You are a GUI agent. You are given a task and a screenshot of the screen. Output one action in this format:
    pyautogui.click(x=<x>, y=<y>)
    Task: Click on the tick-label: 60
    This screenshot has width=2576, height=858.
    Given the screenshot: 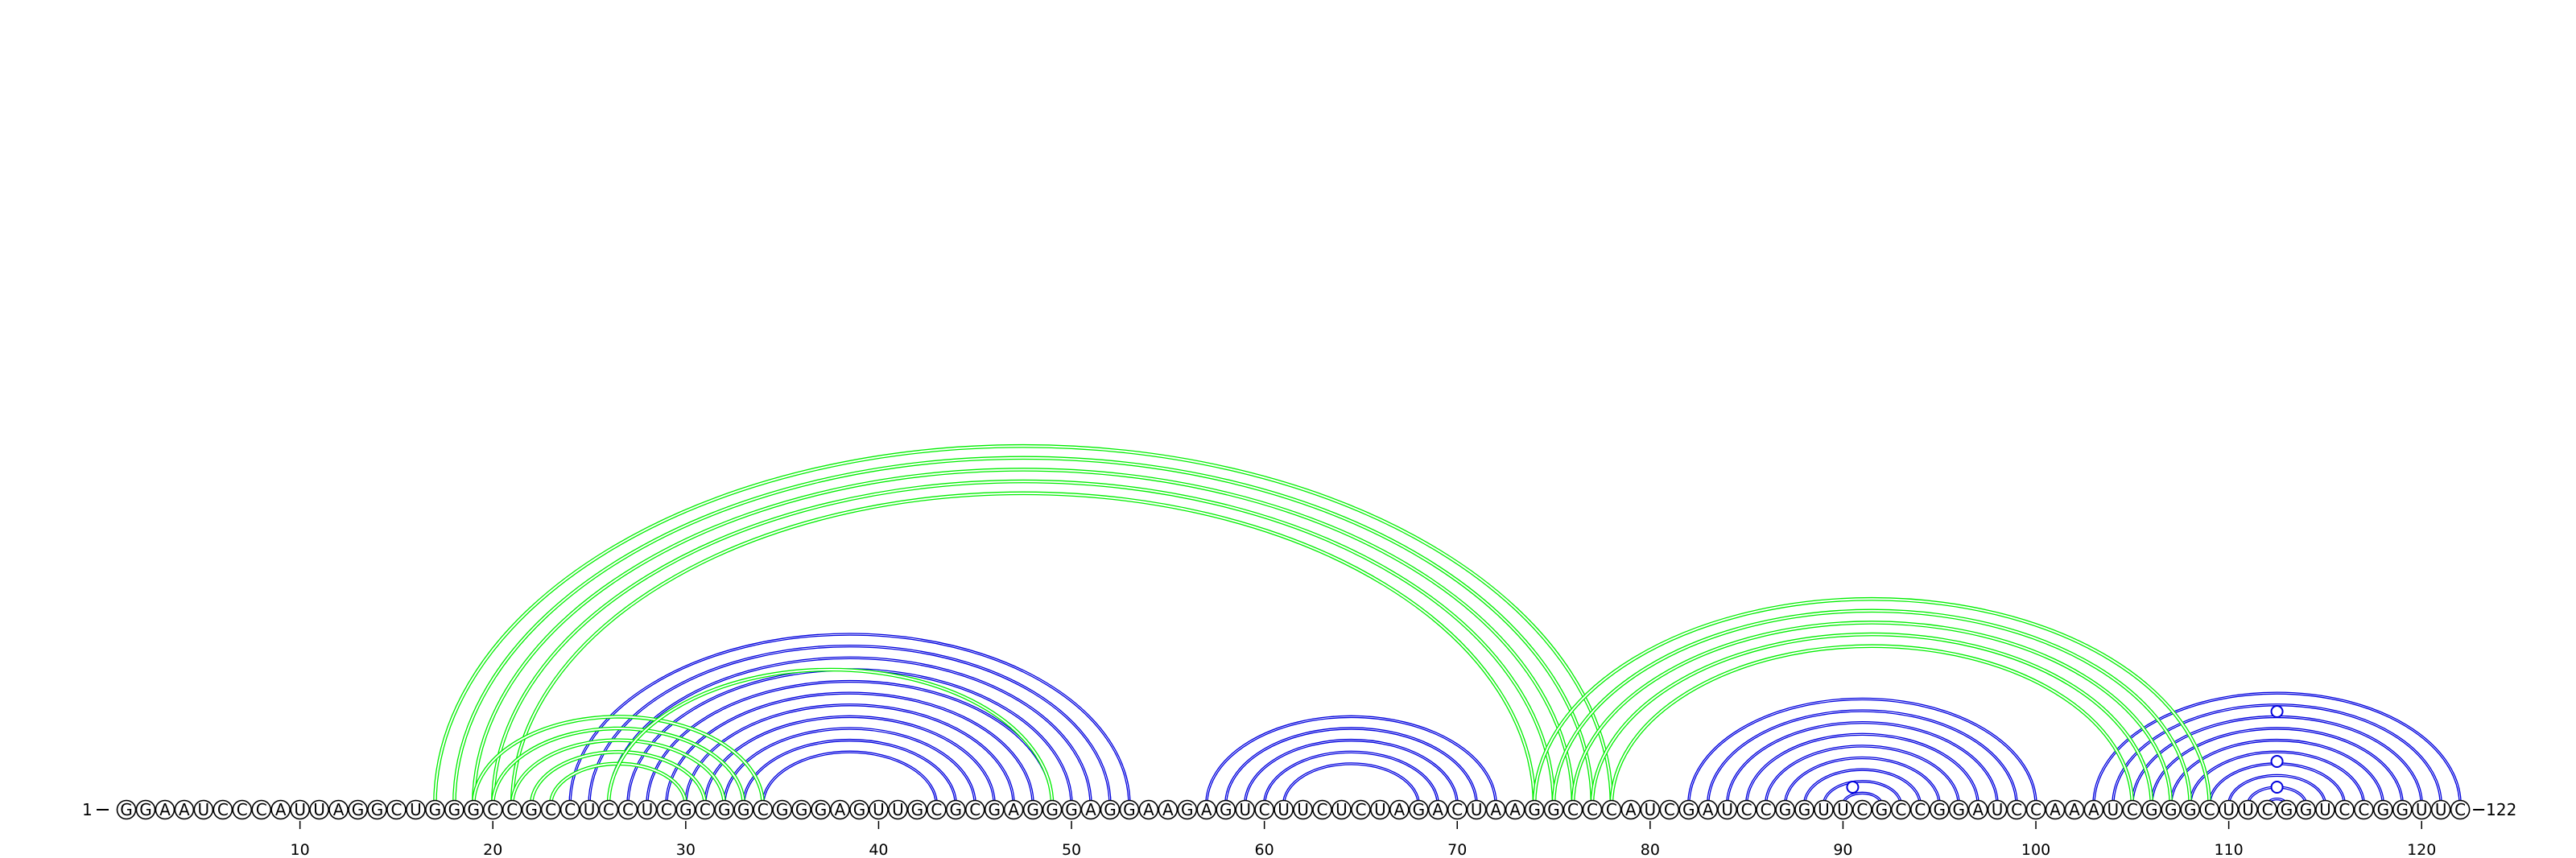 What is the action you would take?
    pyautogui.click(x=1264, y=850)
    